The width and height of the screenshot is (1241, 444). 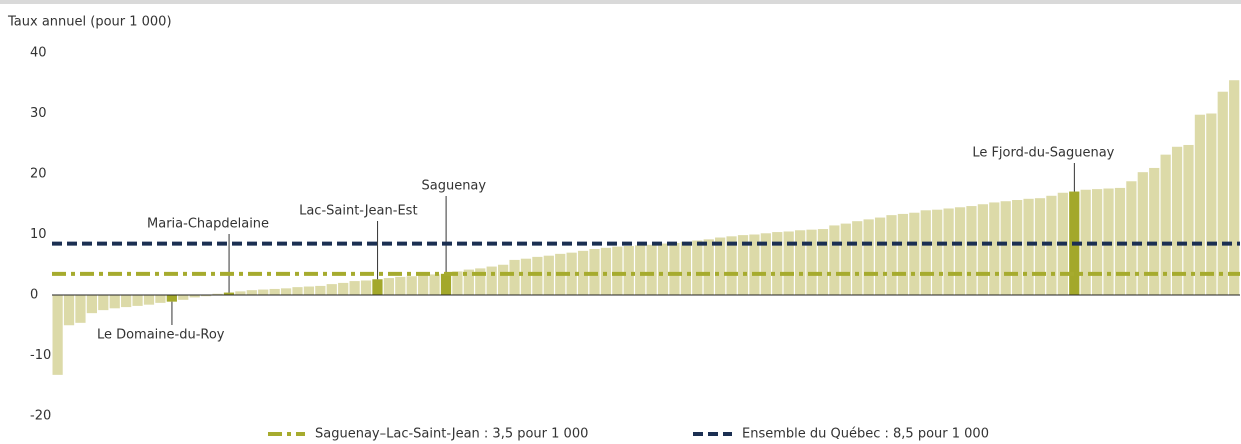 I want to click on y-tick-label: 20, so click(x=38, y=174).